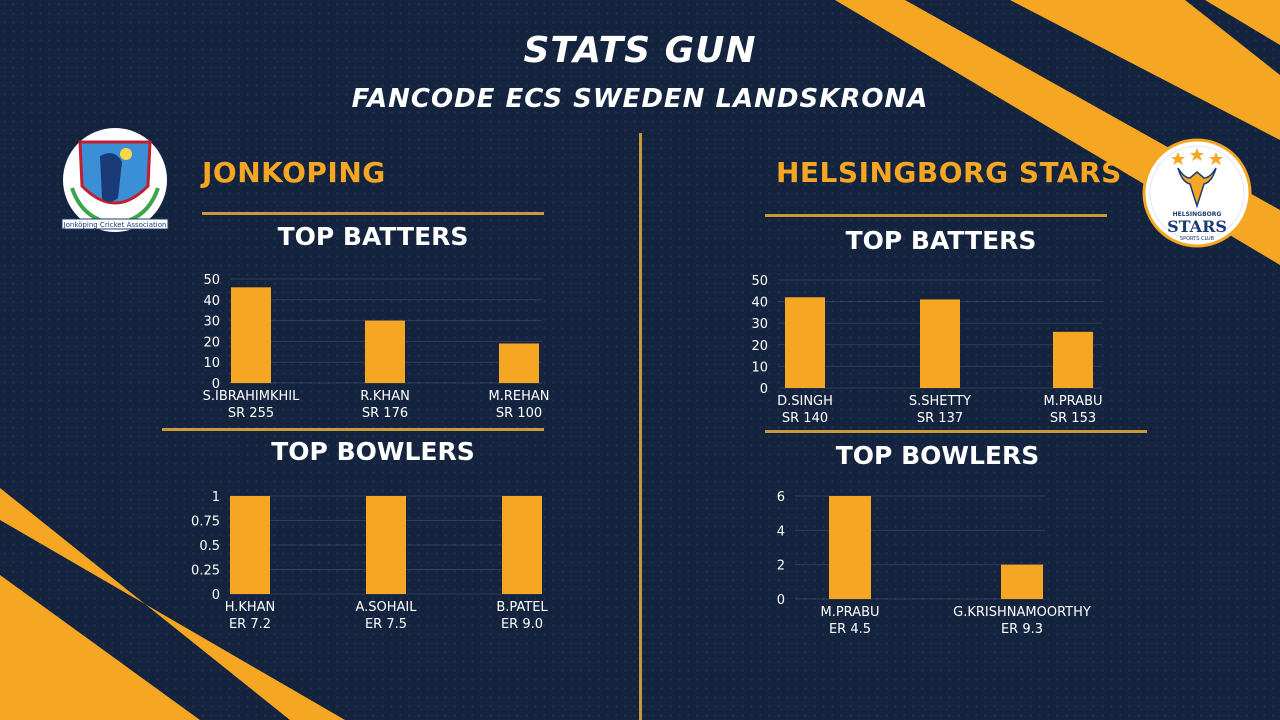 Image resolution: width=1280 pixels, height=720 pixels. Describe the element at coordinates (100, 647) in the screenshot. I see `bottom-left-stripe` at that location.